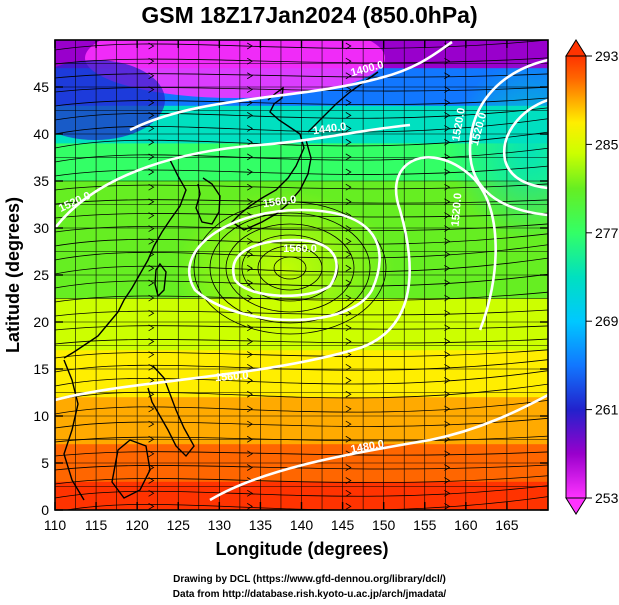 The height and width of the screenshot is (605, 619). Describe the element at coordinates (41, 87) in the screenshot. I see `y-tick-label: 45` at that location.